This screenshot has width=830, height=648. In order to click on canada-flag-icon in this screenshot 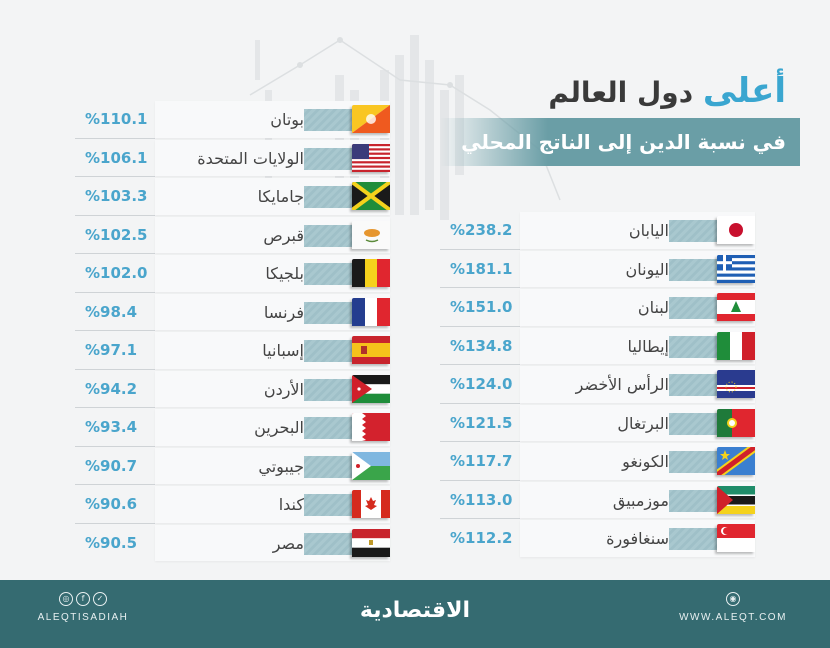, I will do `click(371, 504)`.